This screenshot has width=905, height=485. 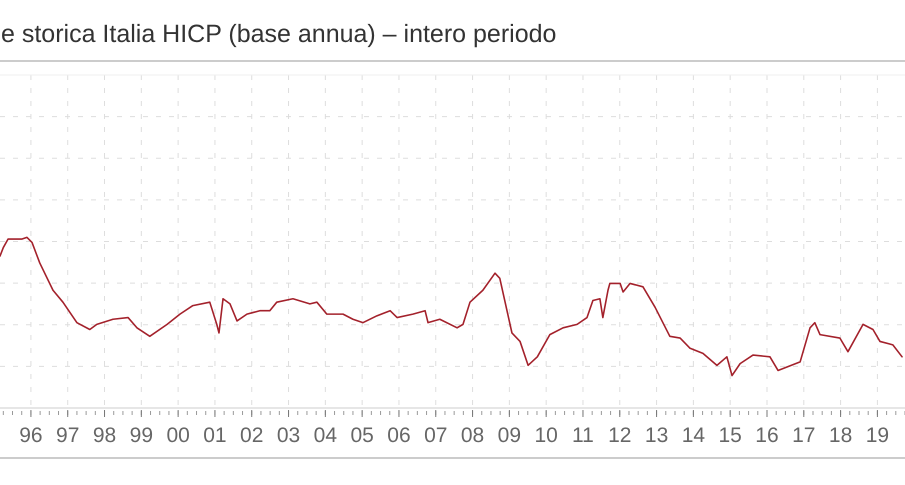 What do you see at coordinates (767, 435) in the screenshot?
I see `x-tick-label: 16` at bounding box center [767, 435].